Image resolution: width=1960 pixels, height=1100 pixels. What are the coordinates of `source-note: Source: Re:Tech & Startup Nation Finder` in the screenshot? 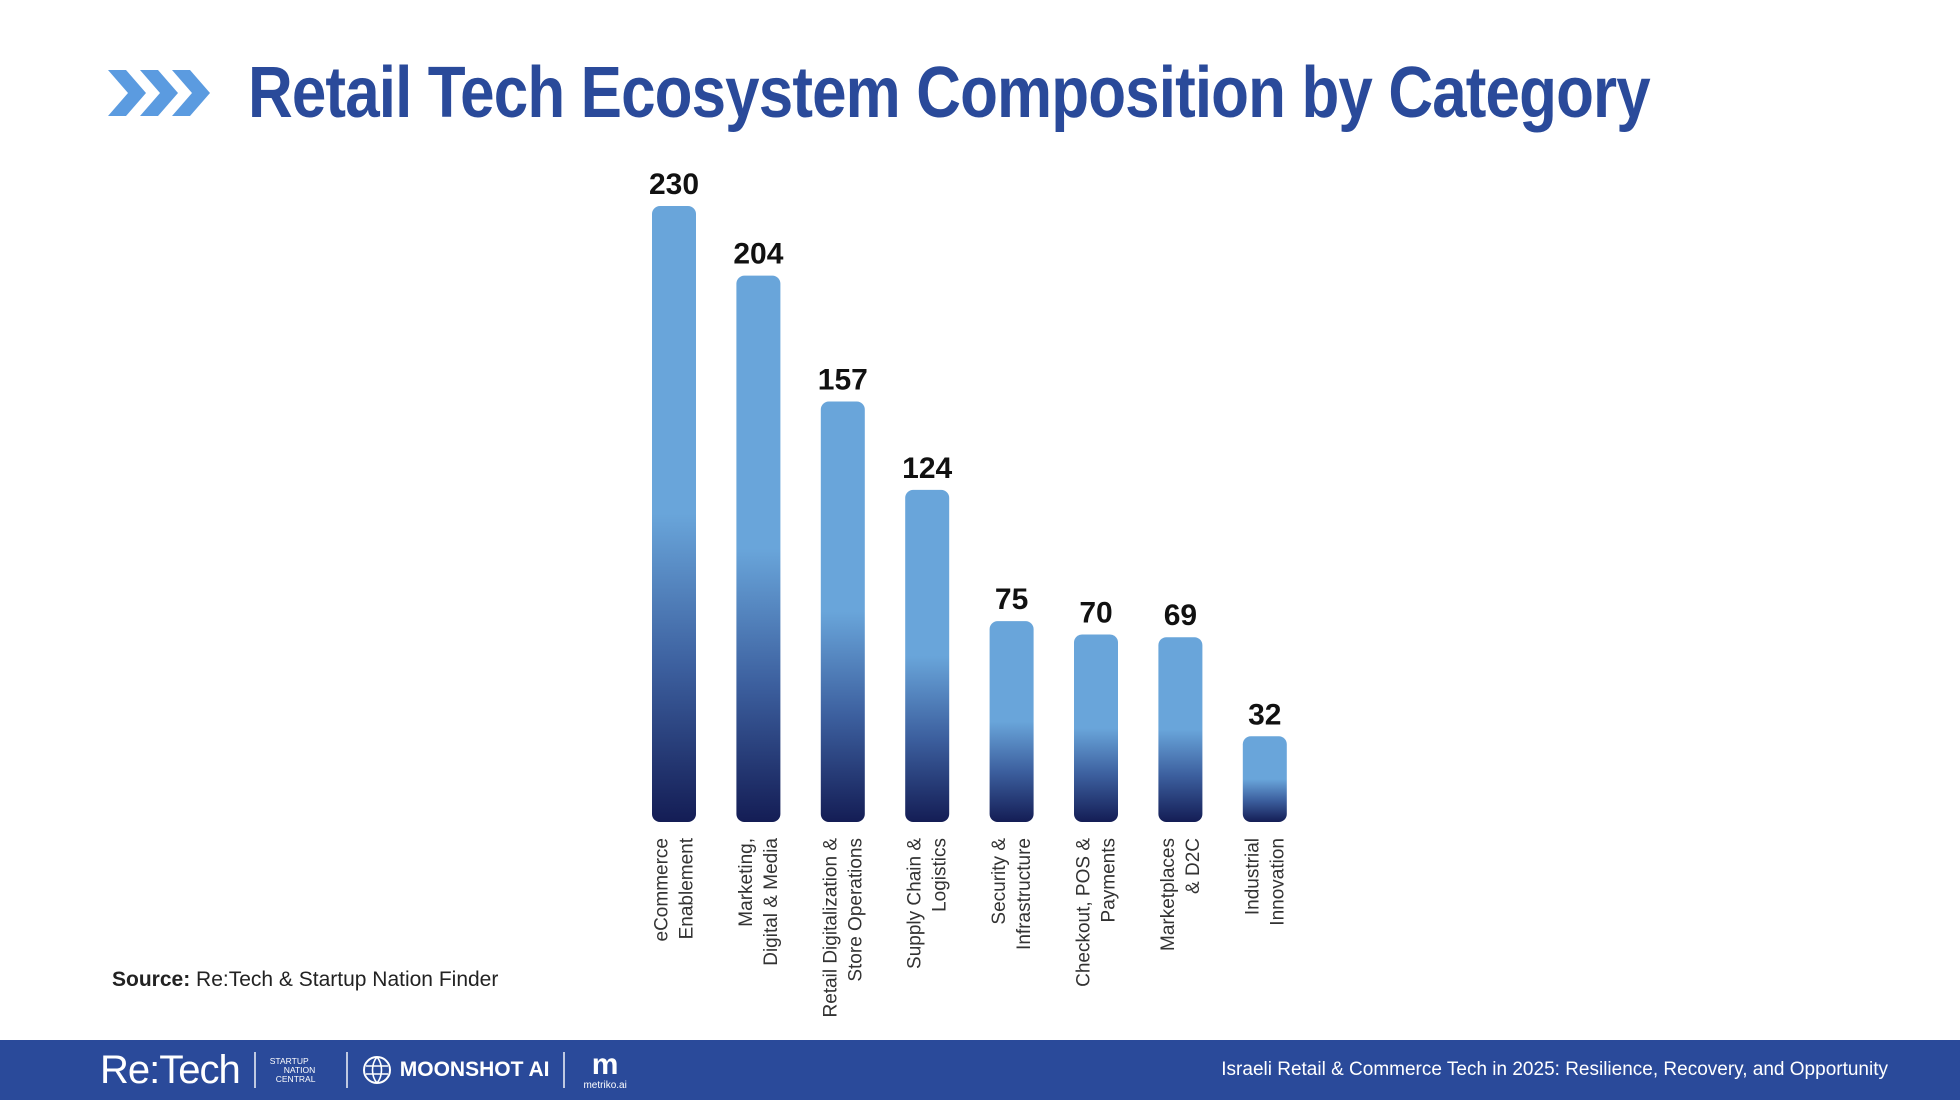 It's located at (305, 980).